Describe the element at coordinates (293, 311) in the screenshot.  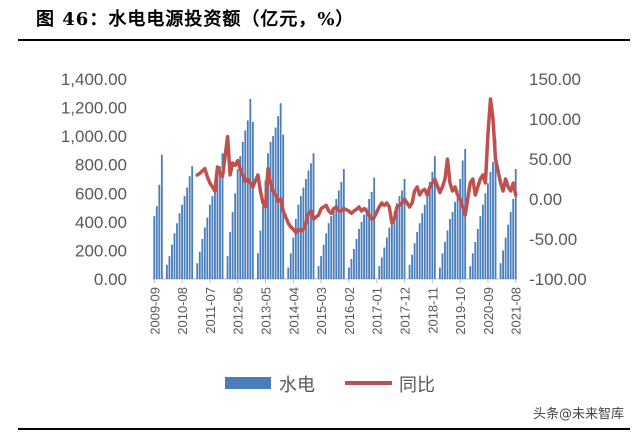
I see `x-tick-label: 2014-04` at that location.